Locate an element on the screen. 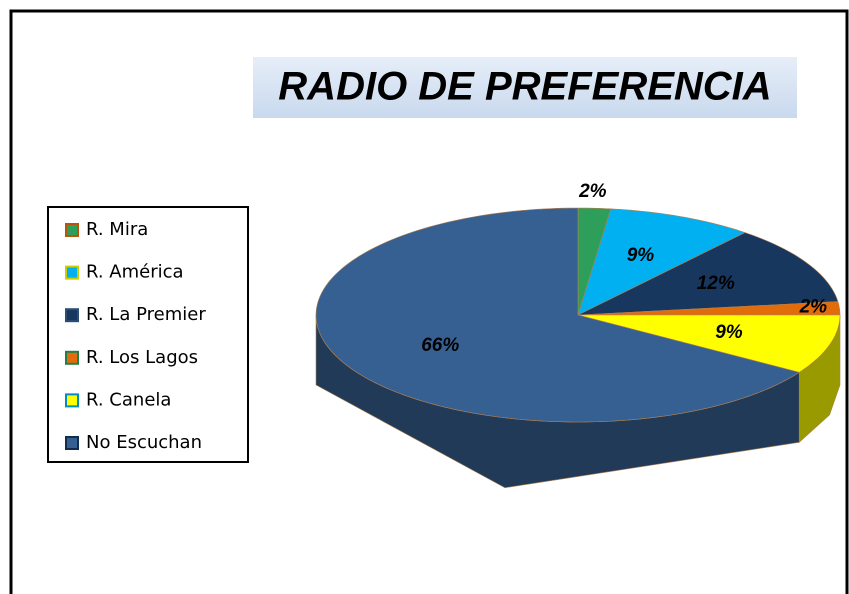  data-label: 66% is located at coordinates (440, 345).